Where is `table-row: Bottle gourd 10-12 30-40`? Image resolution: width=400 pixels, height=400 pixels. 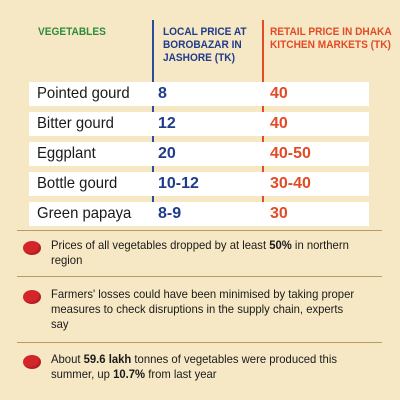
table-row: Bottle gourd 10-12 30-40 is located at coordinates (199, 184).